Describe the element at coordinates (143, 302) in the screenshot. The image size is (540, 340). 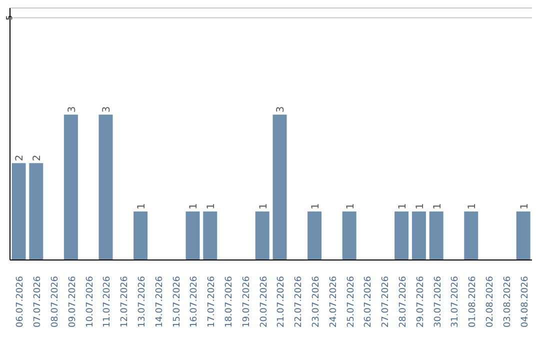
I see `x-tick-label: 13.07.2026` at that location.